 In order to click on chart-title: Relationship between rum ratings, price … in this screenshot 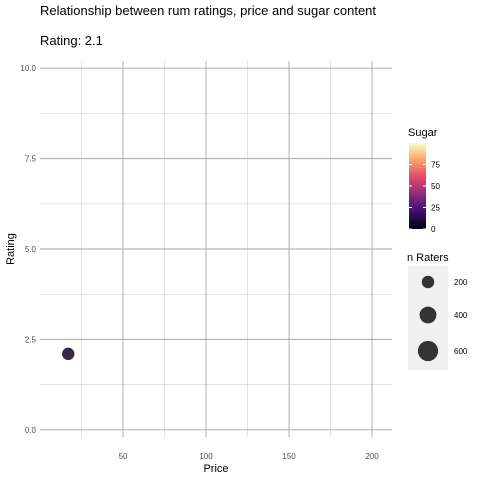, I will do `click(208, 10)`.